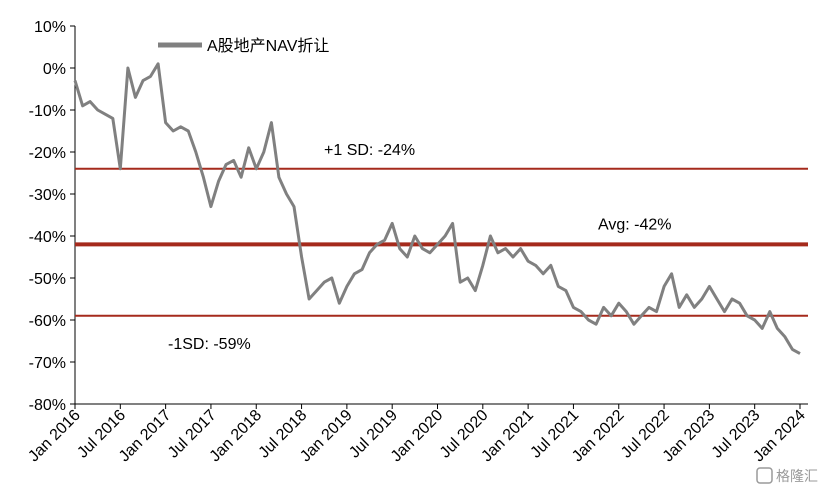 The image size is (834, 495). What do you see at coordinates (52, 216) in the screenshot?
I see `y-axis: 10% 0% -10% -20% -30% -40% -50% -60% -70% -80%` at bounding box center [52, 216].